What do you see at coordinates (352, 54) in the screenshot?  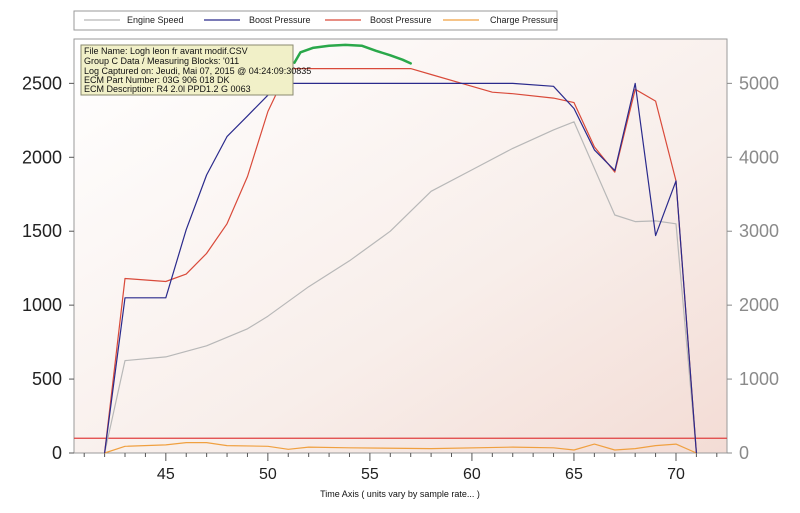 I see `annotation-curve` at bounding box center [352, 54].